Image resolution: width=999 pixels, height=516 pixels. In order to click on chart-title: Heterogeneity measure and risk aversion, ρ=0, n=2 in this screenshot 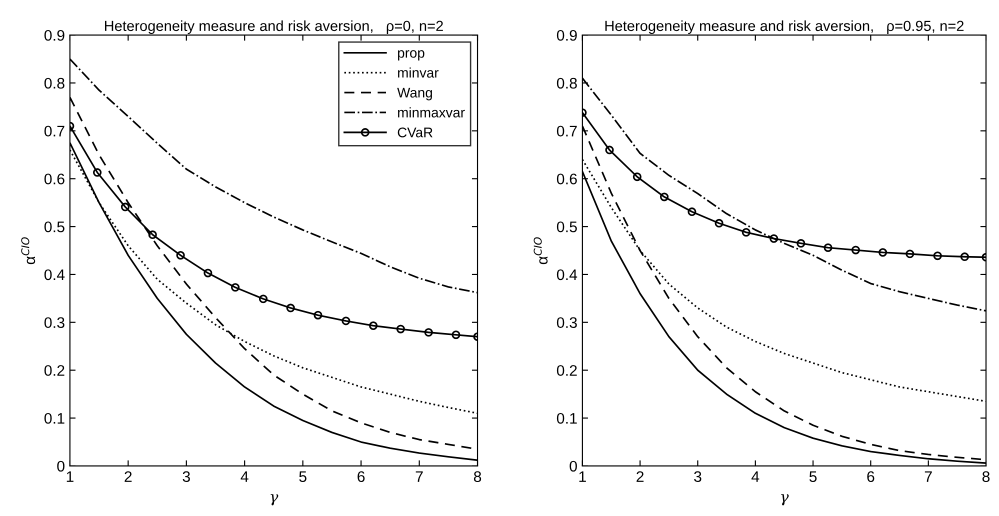, I will do `click(274, 27)`.